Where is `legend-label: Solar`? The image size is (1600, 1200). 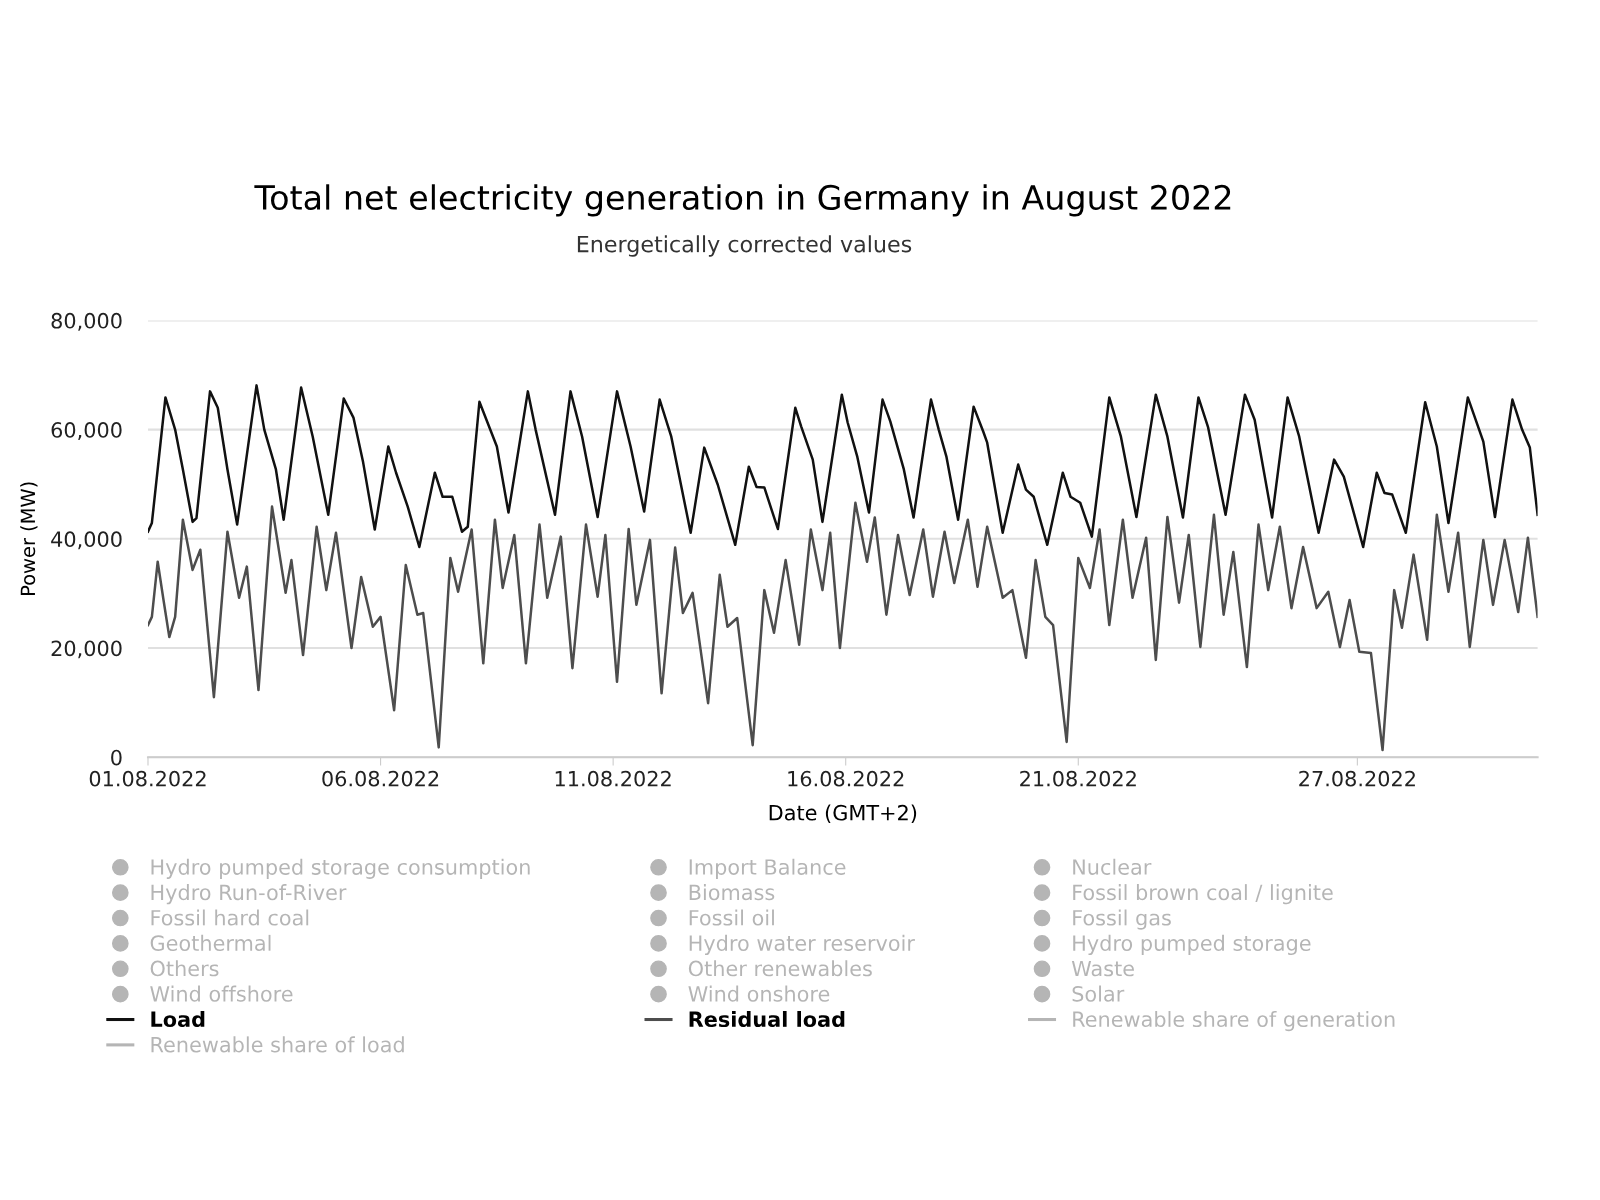 legend-label: Solar is located at coordinates (1098, 993).